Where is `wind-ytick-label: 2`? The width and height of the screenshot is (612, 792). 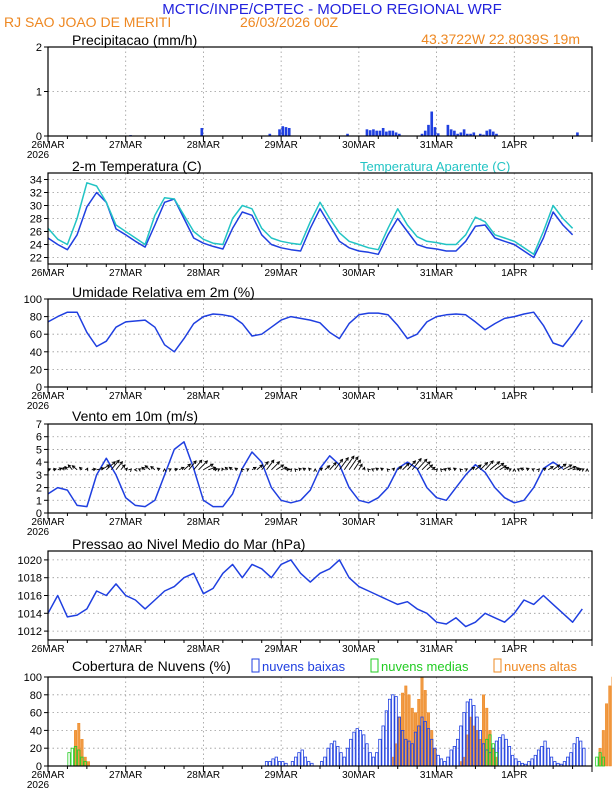 wind-ytick-label: 2 is located at coordinates (39, 489).